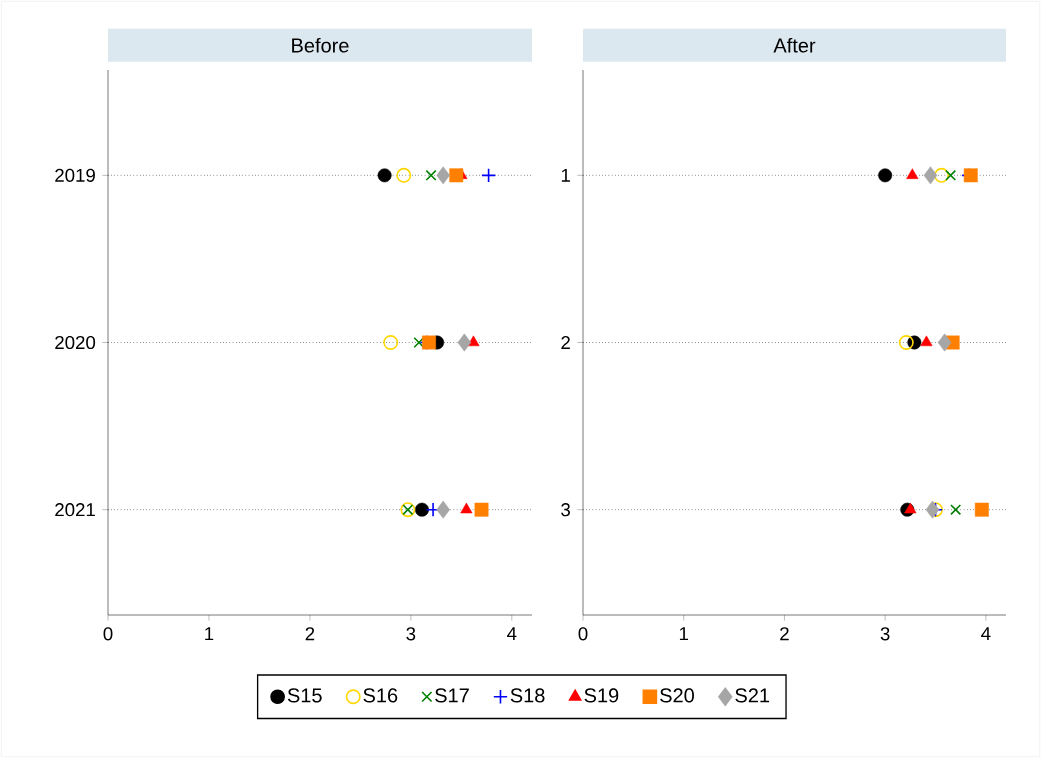 The image size is (1041, 758). What do you see at coordinates (601, 695) in the screenshot?
I see `legend-label: S19` at bounding box center [601, 695].